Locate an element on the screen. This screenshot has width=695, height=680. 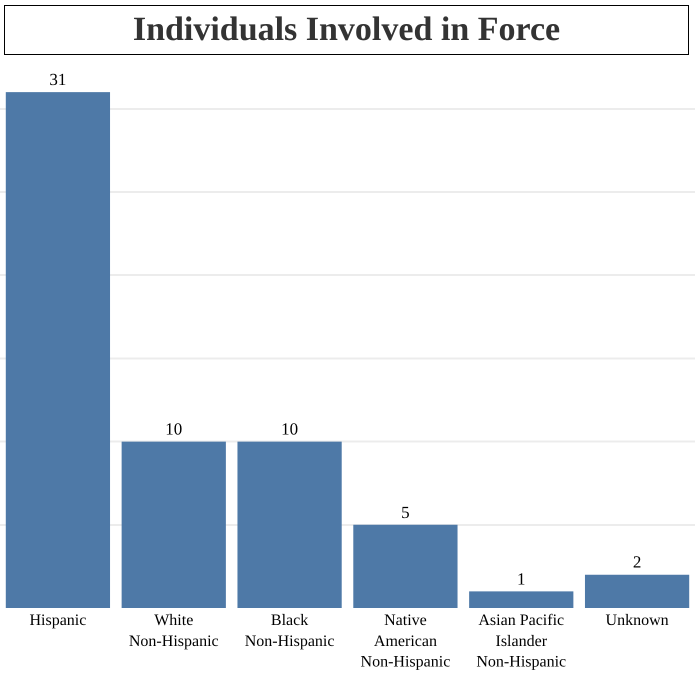
data-label: 5 is located at coordinates (405, 512).